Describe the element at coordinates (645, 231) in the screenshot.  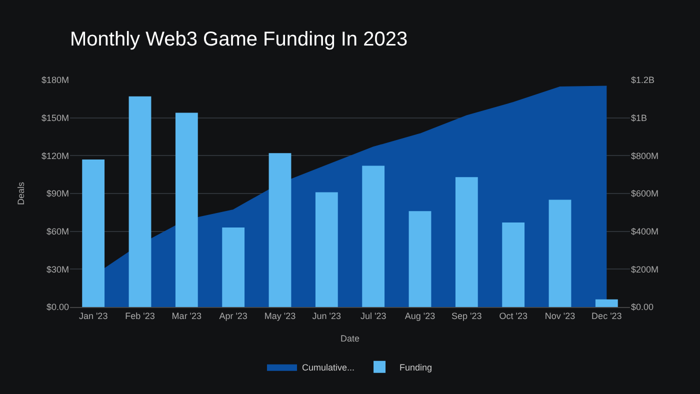
I see `y2-tick-label: $400M` at that location.